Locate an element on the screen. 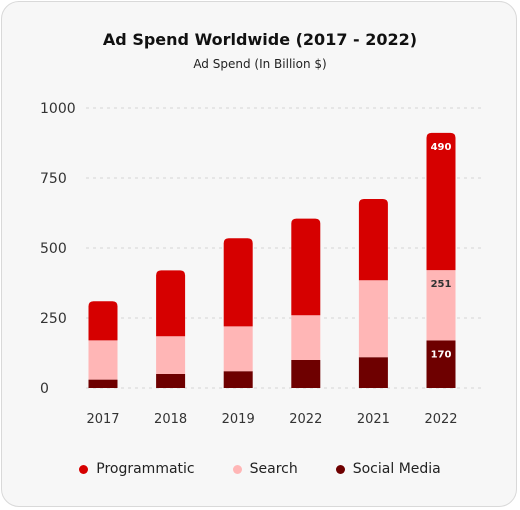 This screenshot has height=510, width=520. bar-2022-3-programmatic is located at coordinates (306, 267).